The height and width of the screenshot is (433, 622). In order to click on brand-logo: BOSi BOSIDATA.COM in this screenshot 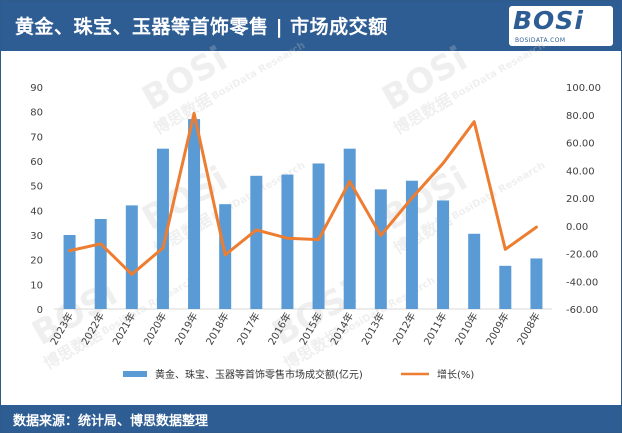, I will do `click(561, 26)`.